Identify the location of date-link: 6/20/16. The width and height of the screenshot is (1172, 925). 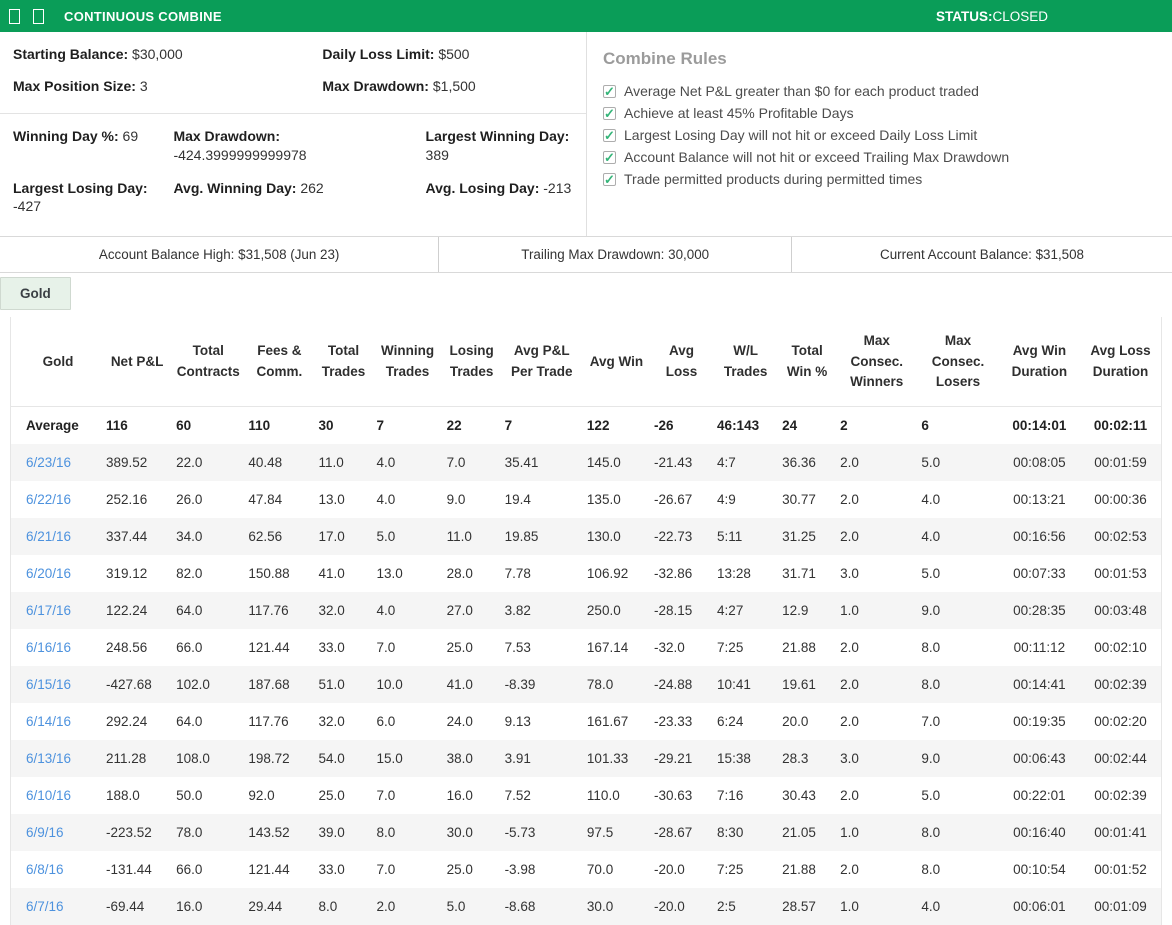
(49, 574).